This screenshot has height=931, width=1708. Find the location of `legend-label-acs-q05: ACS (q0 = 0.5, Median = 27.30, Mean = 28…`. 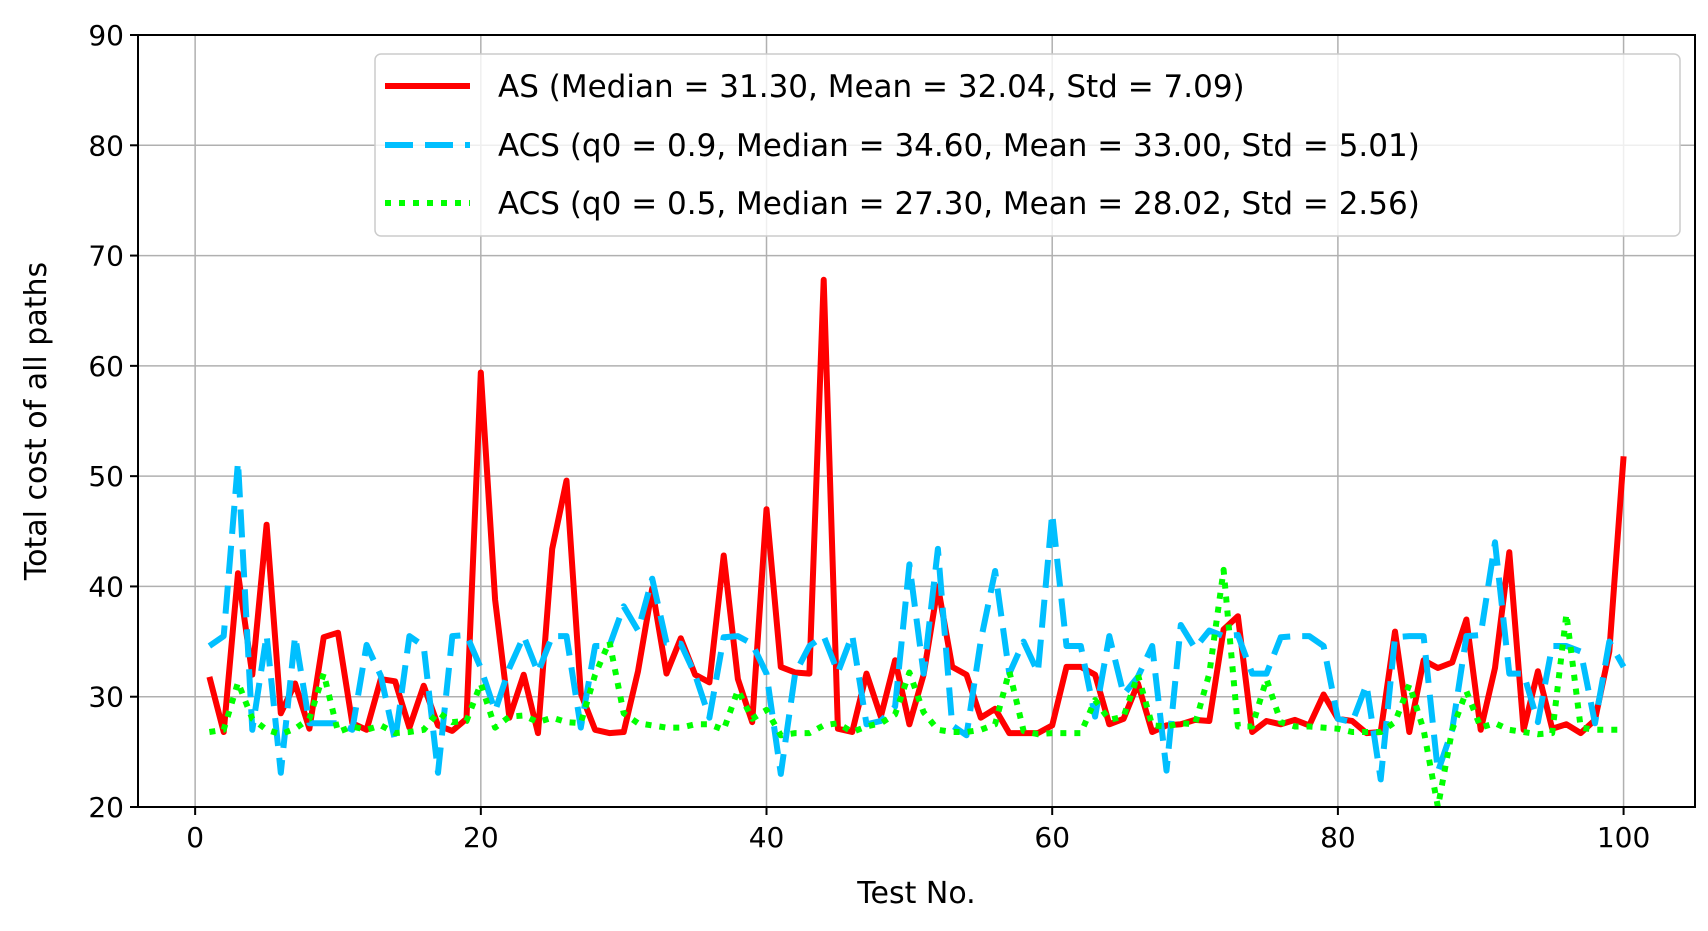

legend-label-acs-q05: ACS (q0 = 0.5, Median = 27.30, Mean = 28… is located at coordinates (959, 204).